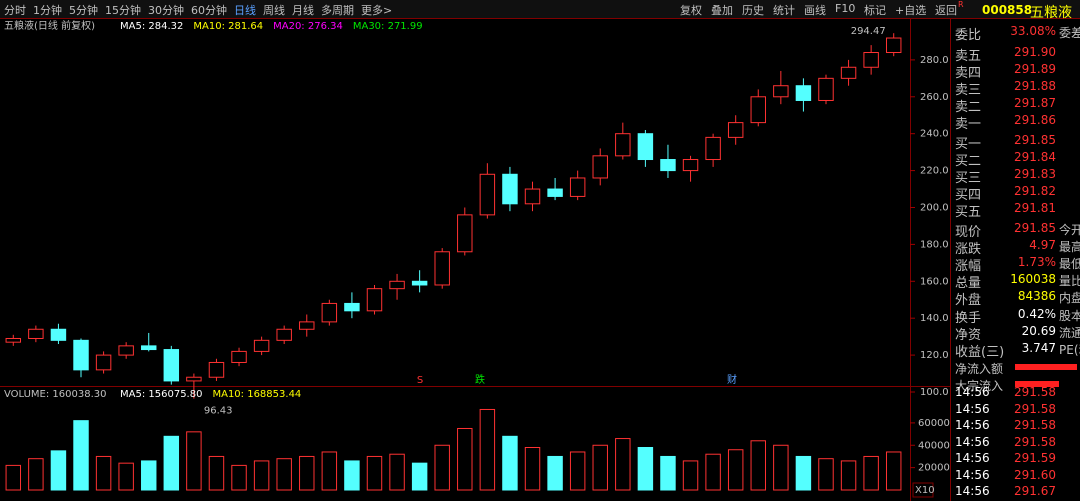  Describe the element at coordinates (274, 10) in the screenshot. I see `period-tab: 周线` at that location.